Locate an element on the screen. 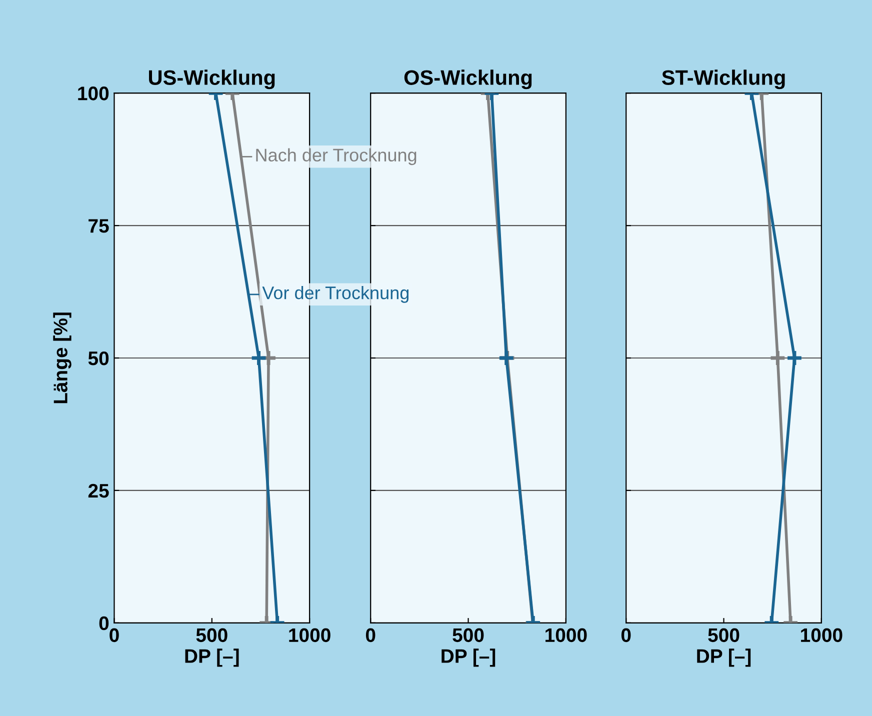 The image size is (872, 716). legend-label: Vor der Trocknung is located at coordinates (335, 294).